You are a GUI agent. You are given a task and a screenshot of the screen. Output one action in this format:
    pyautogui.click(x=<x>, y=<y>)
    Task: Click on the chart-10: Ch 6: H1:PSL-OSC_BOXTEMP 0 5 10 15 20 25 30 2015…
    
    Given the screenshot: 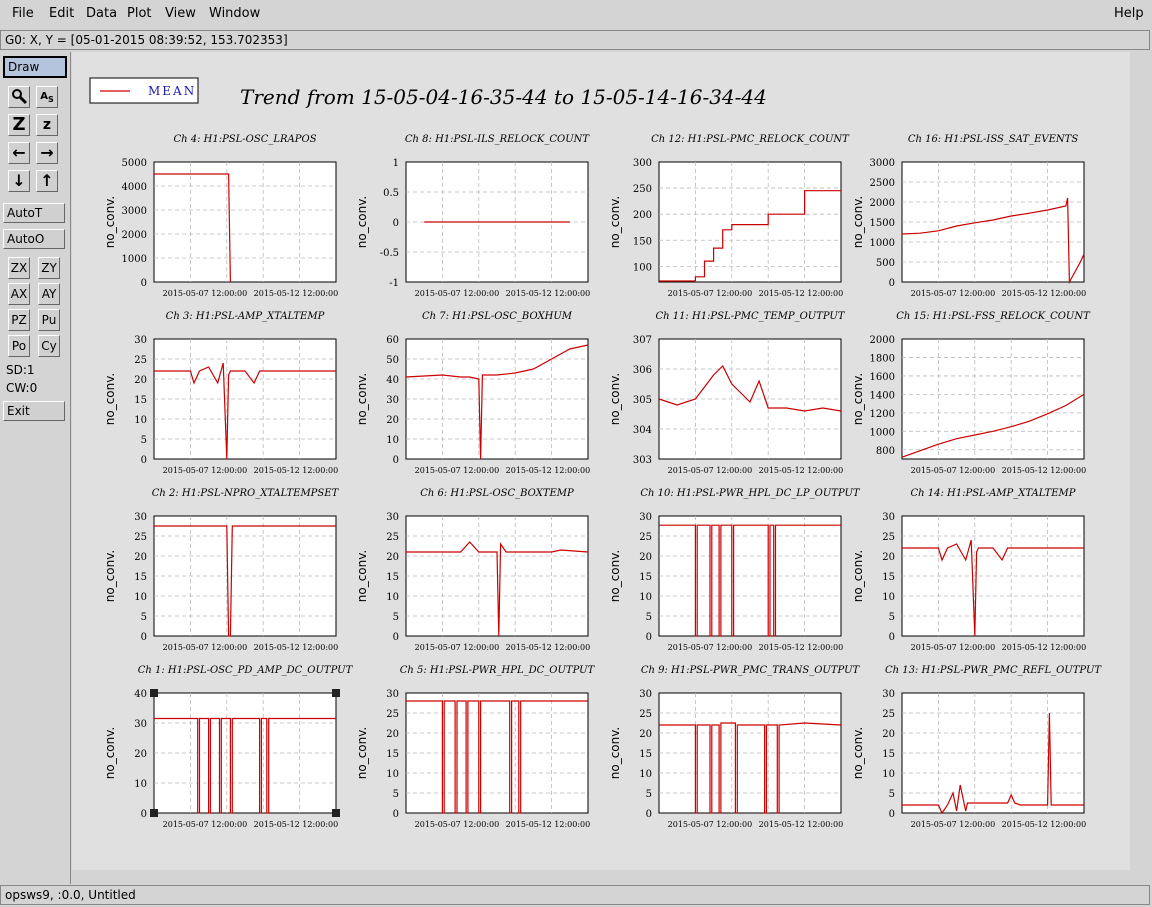 What is the action you would take?
    pyautogui.click(x=472, y=570)
    